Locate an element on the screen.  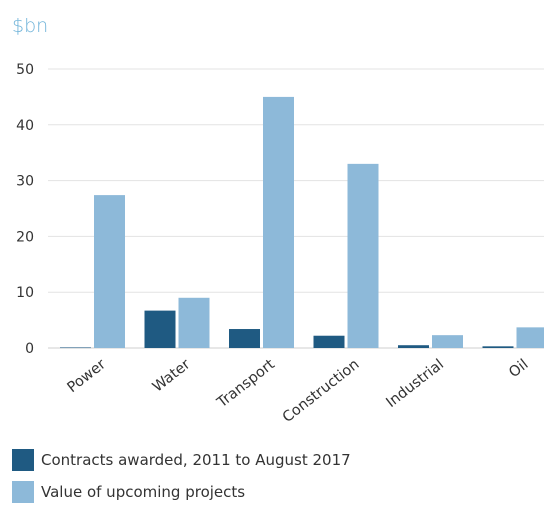
x-category-label: Construction is located at coordinates (321, 391).